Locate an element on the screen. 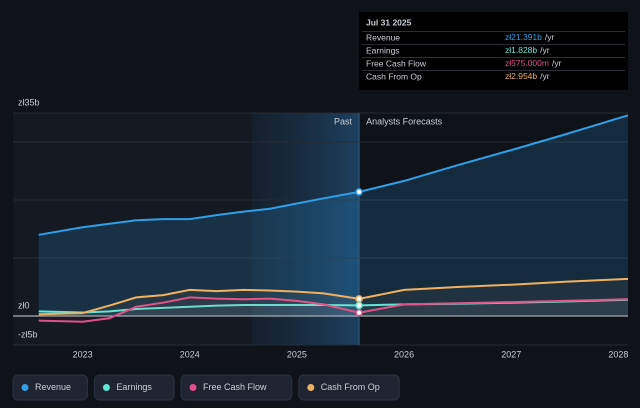 The image size is (640, 408). tooltip-label: Free Cash Flow is located at coordinates (396, 63).